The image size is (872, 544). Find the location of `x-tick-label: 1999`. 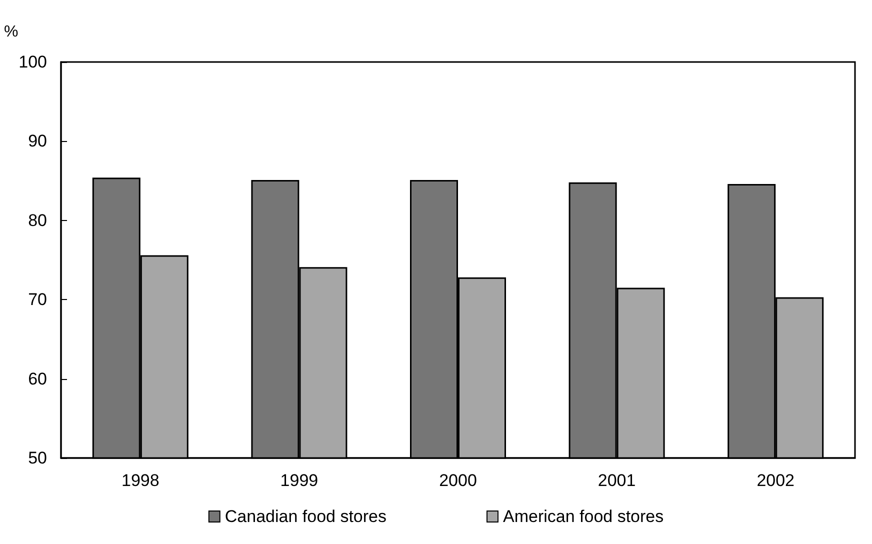

x-tick-label: 1999 is located at coordinates (299, 480).